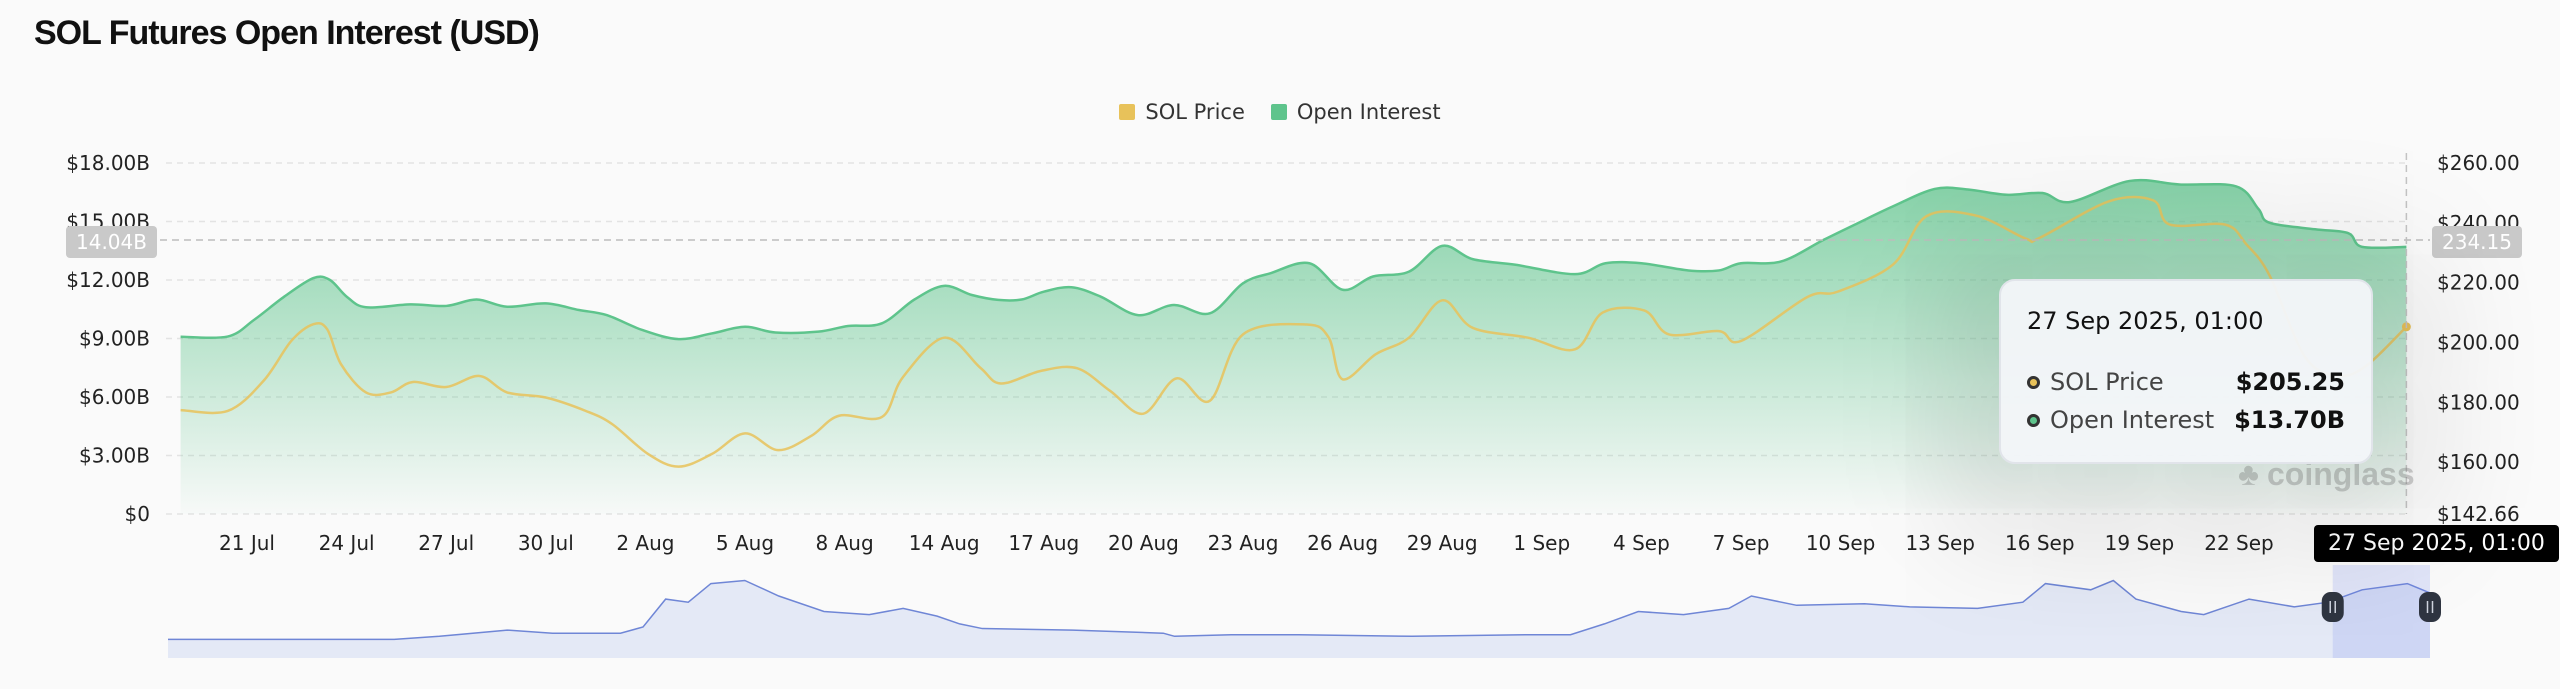 The width and height of the screenshot is (2560, 689). Describe the element at coordinates (2132, 420) in the screenshot. I see `tooltip-series-name: Open Interest` at that location.